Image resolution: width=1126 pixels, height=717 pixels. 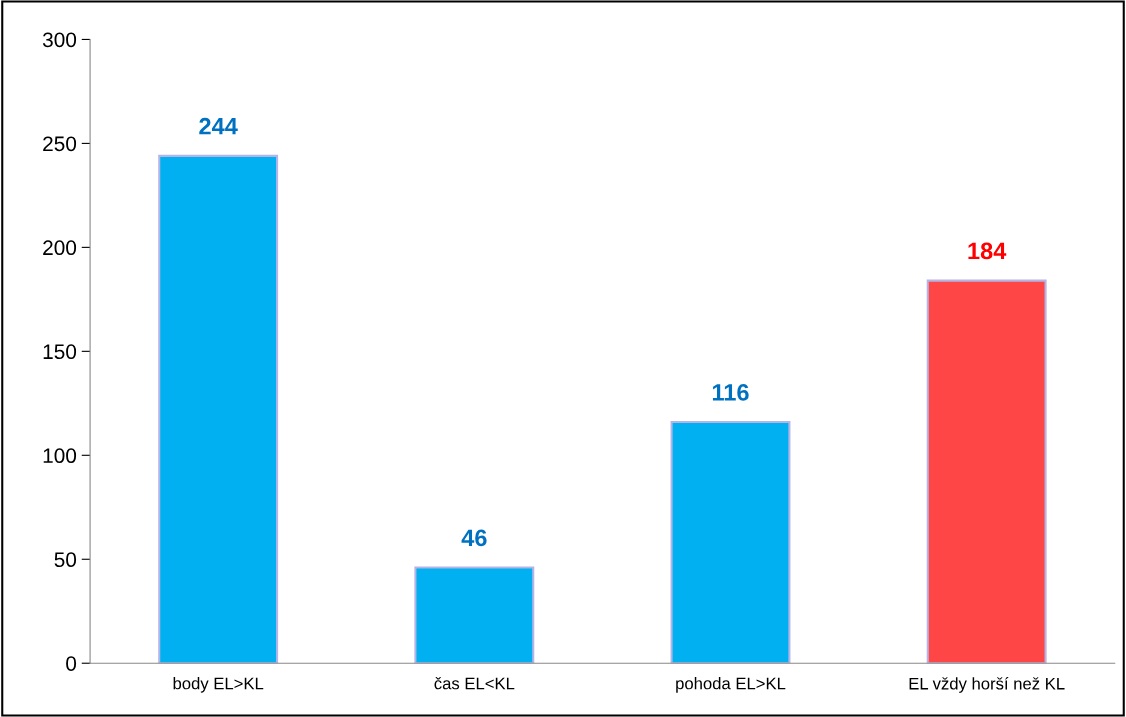 What do you see at coordinates (218, 126) in the screenshot?
I see `data-label: 244` at bounding box center [218, 126].